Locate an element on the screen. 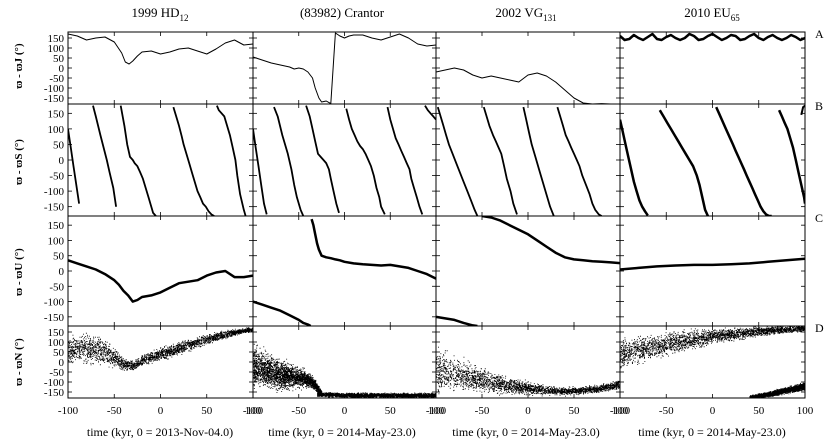 Image resolution: width=830 pixels, height=445 pixels. series-4-line is located at coordinates (157, 160).